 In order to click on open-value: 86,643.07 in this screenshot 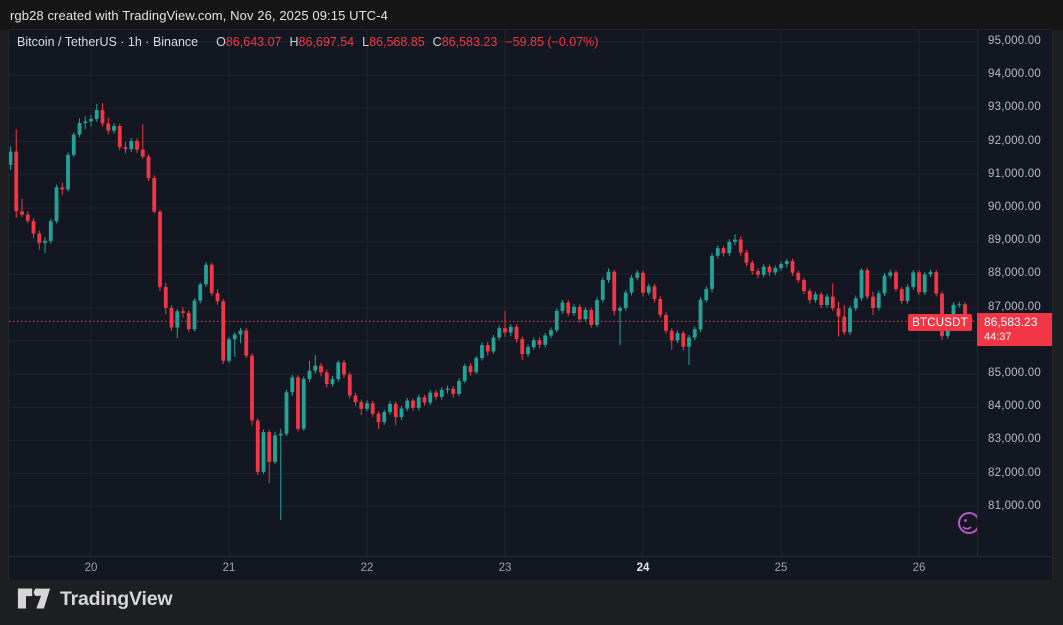, I will do `click(253, 42)`.